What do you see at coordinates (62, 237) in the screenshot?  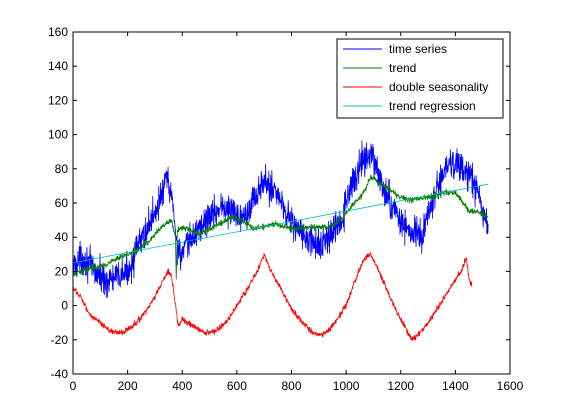 I see `y-tick-label: 40` at bounding box center [62, 237].